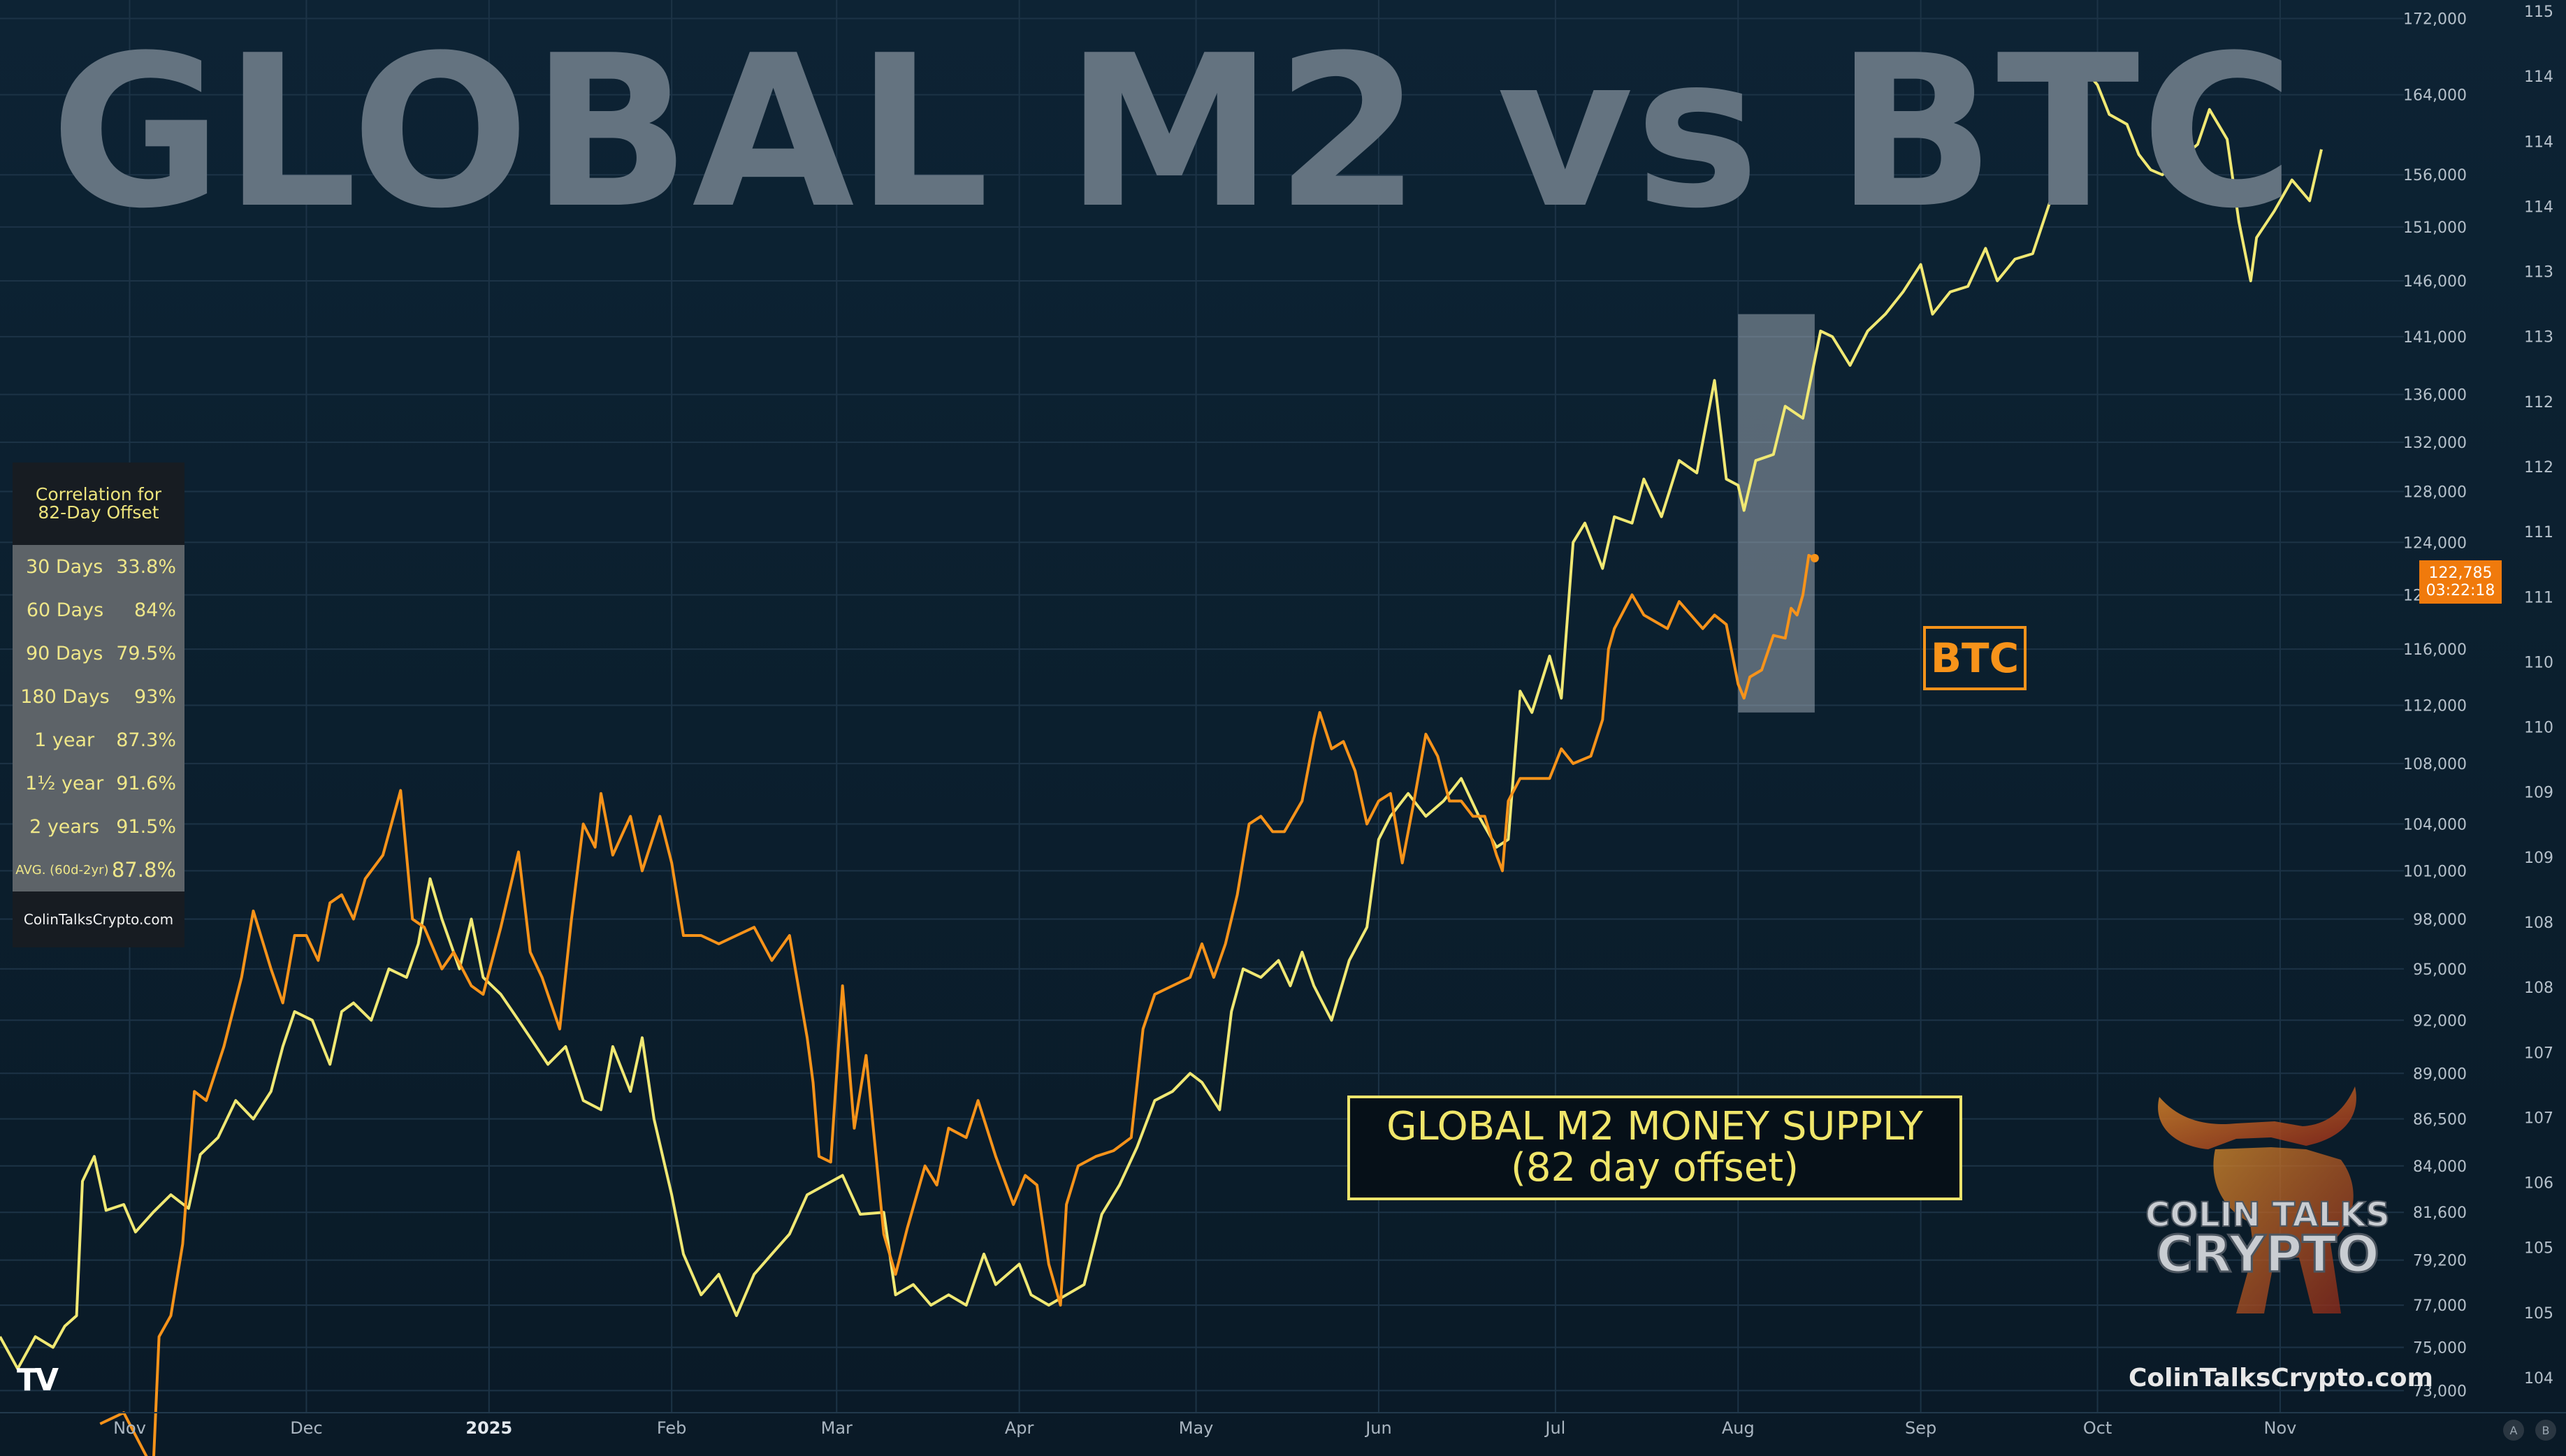 This screenshot has width=2566, height=1456. I want to click on logo-text-line1: COLIN TALKS, so click(2267, 1215).